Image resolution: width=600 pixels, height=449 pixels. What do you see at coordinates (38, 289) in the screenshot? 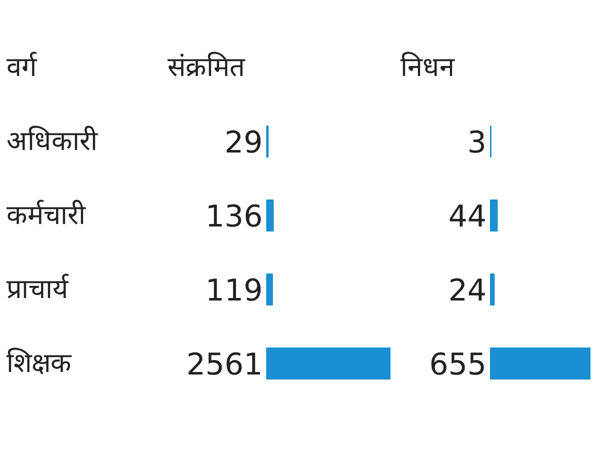
I see `y-tick-label: प्राचार्य` at bounding box center [38, 289].